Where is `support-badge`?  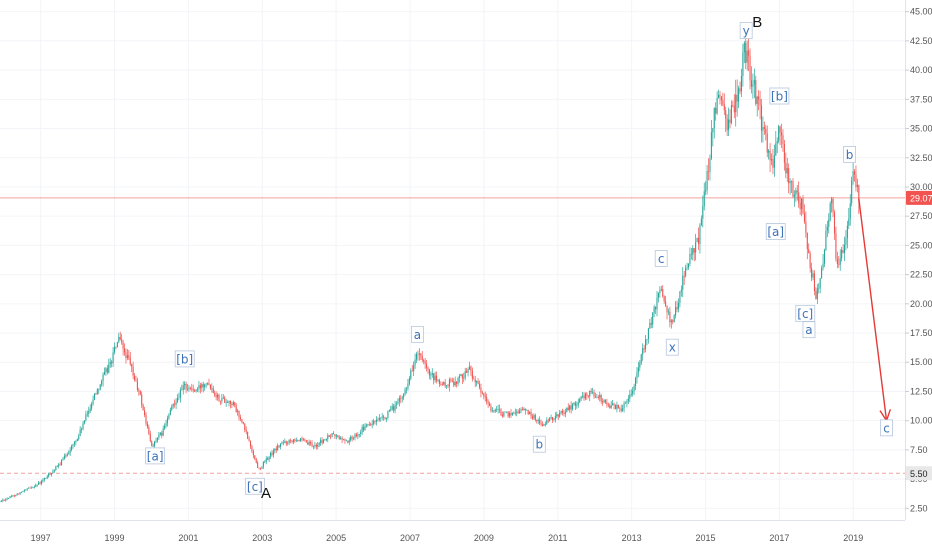
support-badge is located at coordinates (919, 473).